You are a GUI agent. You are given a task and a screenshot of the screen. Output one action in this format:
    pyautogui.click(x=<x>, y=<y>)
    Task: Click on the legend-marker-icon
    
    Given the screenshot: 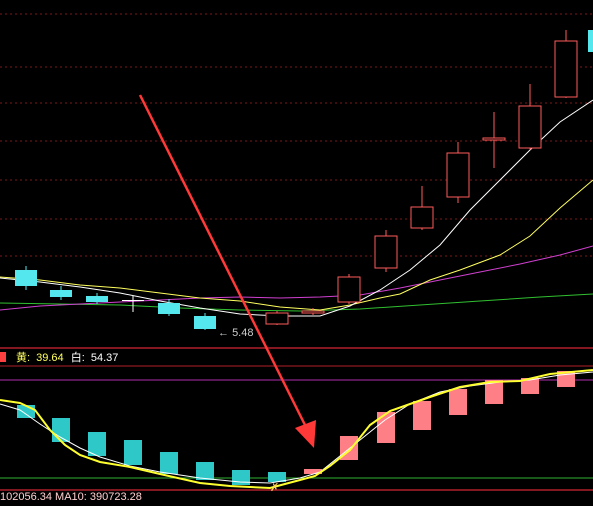 What is the action you would take?
    pyautogui.click(x=3, y=357)
    